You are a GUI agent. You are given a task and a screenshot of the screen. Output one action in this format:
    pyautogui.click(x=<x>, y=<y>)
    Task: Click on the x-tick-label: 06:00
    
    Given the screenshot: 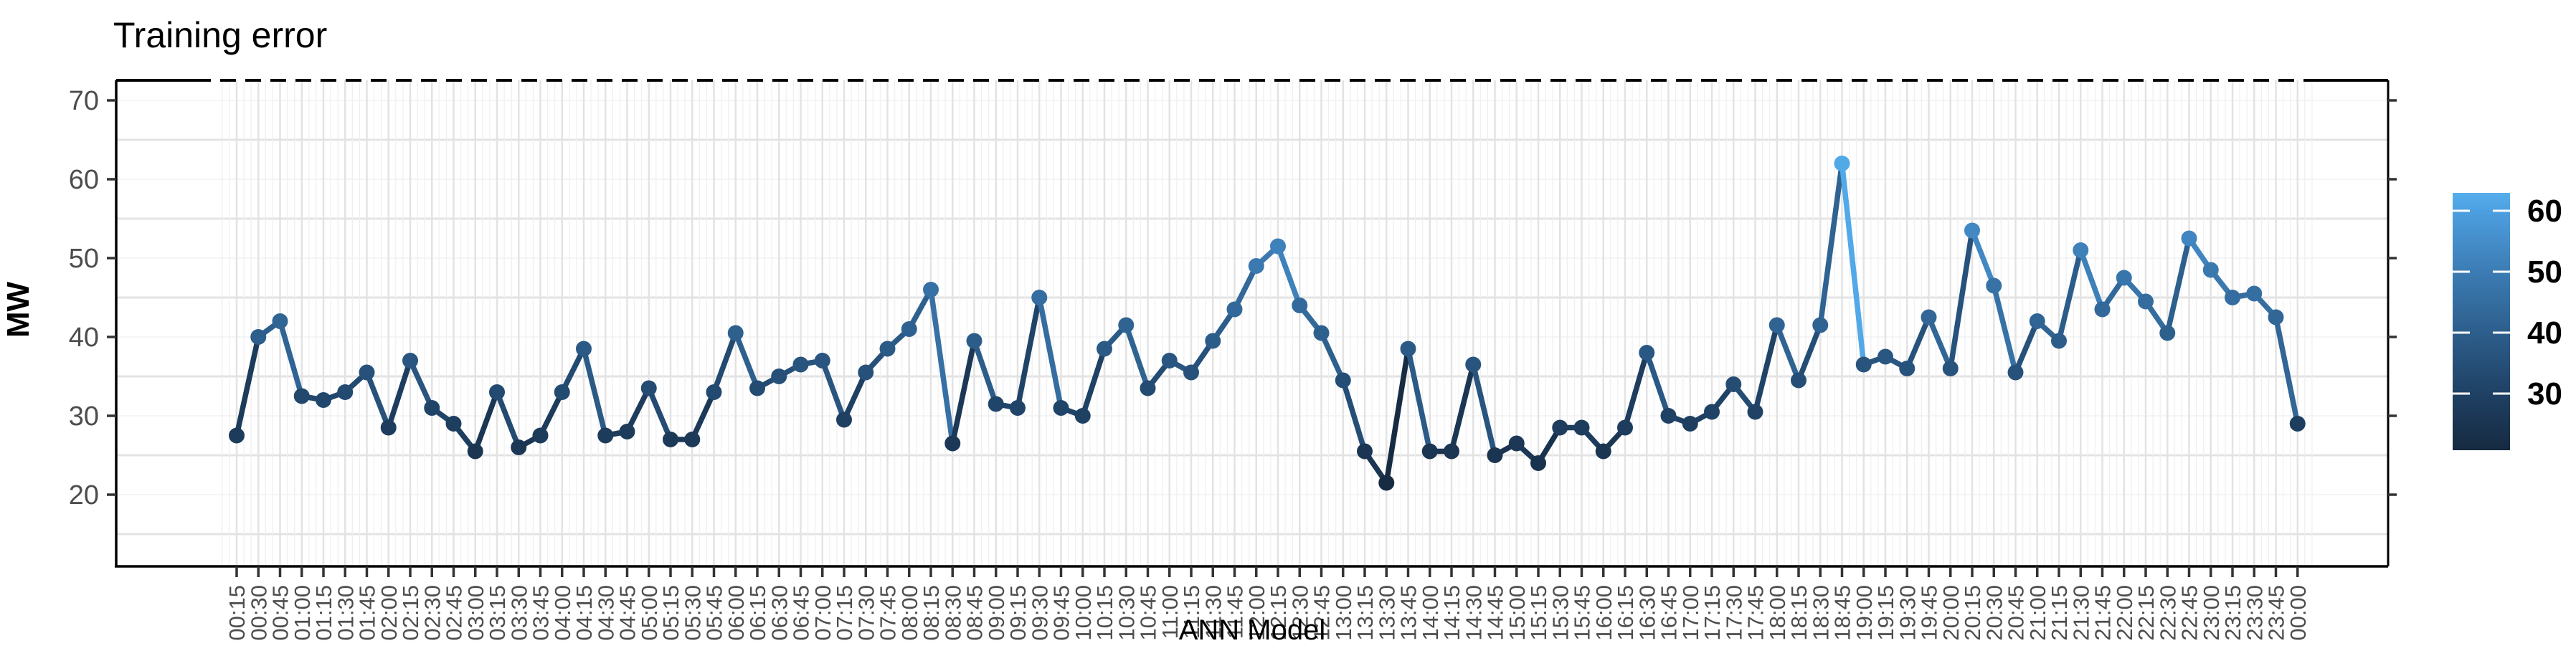 What is the action you would take?
    pyautogui.click(x=736, y=613)
    